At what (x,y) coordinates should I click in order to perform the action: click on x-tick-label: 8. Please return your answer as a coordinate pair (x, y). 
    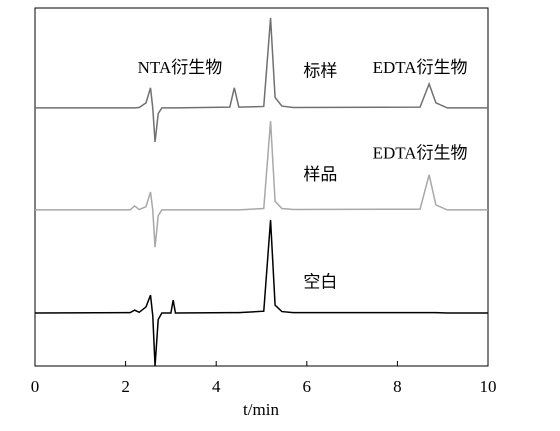
    Looking at the image, I should click on (397, 386).